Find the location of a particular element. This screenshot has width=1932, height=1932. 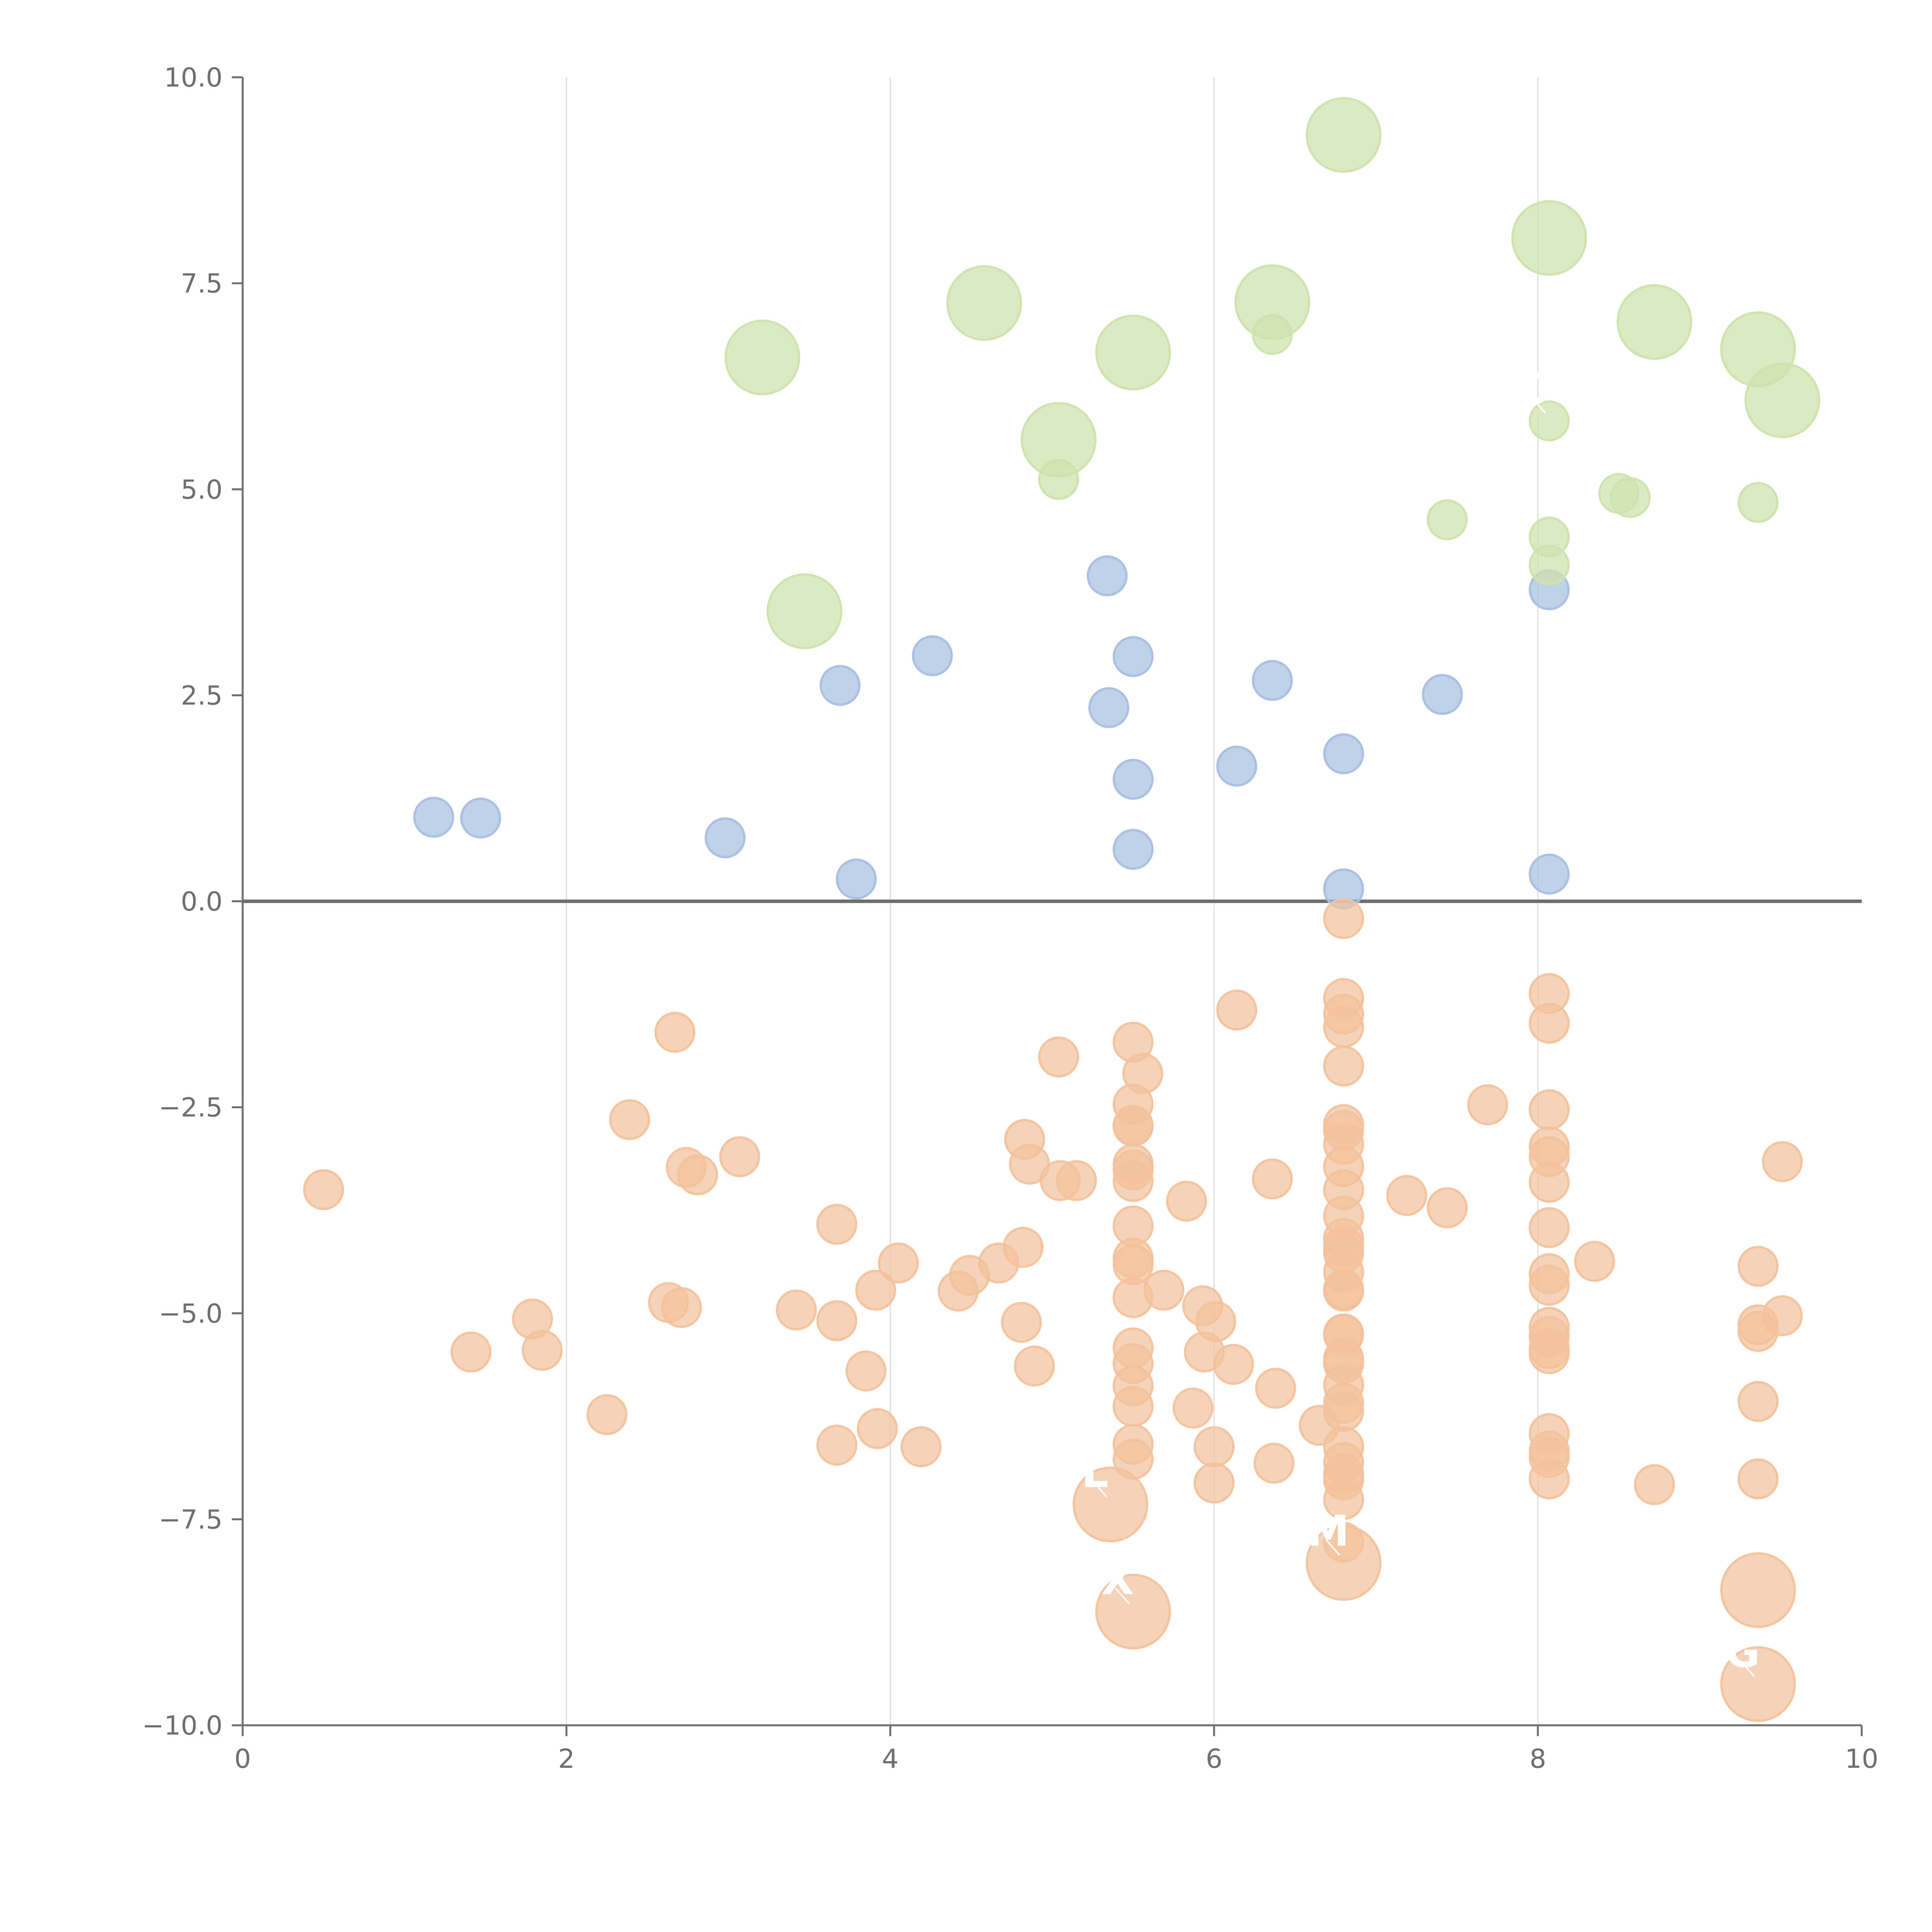

x-tick-label: 10 is located at coordinates (1862, 1759).